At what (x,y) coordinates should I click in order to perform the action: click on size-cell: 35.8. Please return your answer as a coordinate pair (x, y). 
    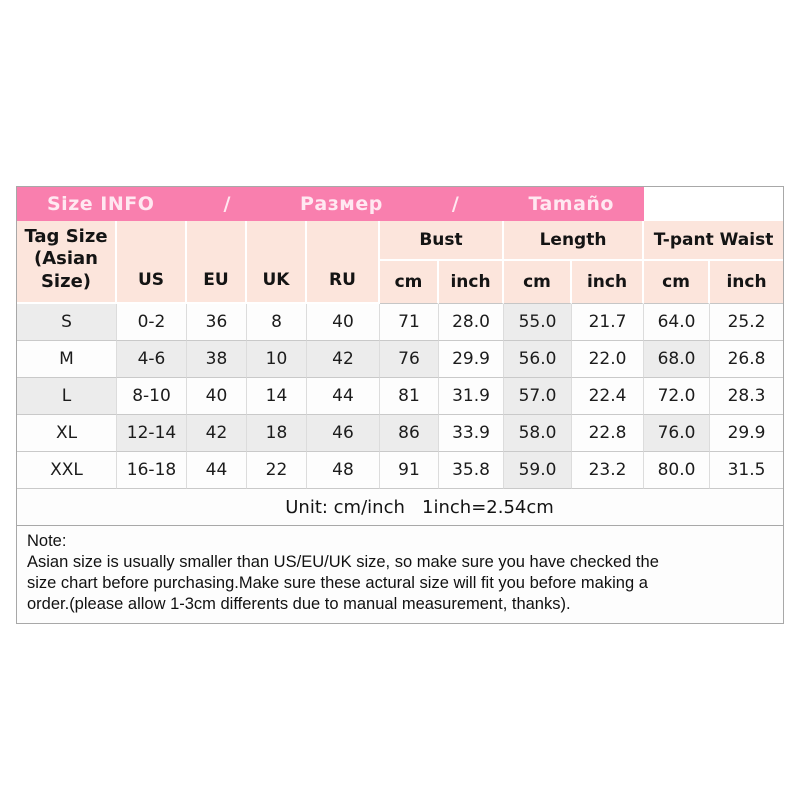
    Looking at the image, I should click on (471, 470).